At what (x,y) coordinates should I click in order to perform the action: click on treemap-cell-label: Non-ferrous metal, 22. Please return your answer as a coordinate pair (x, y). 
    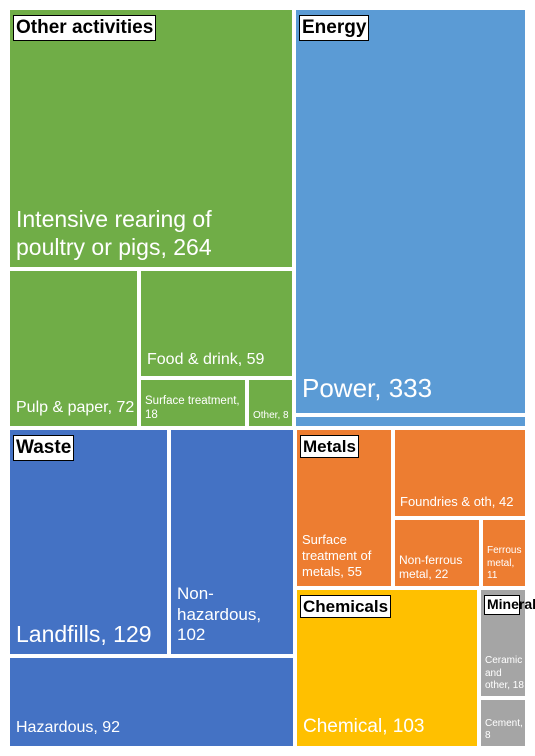
    Looking at the image, I should click on (431, 567).